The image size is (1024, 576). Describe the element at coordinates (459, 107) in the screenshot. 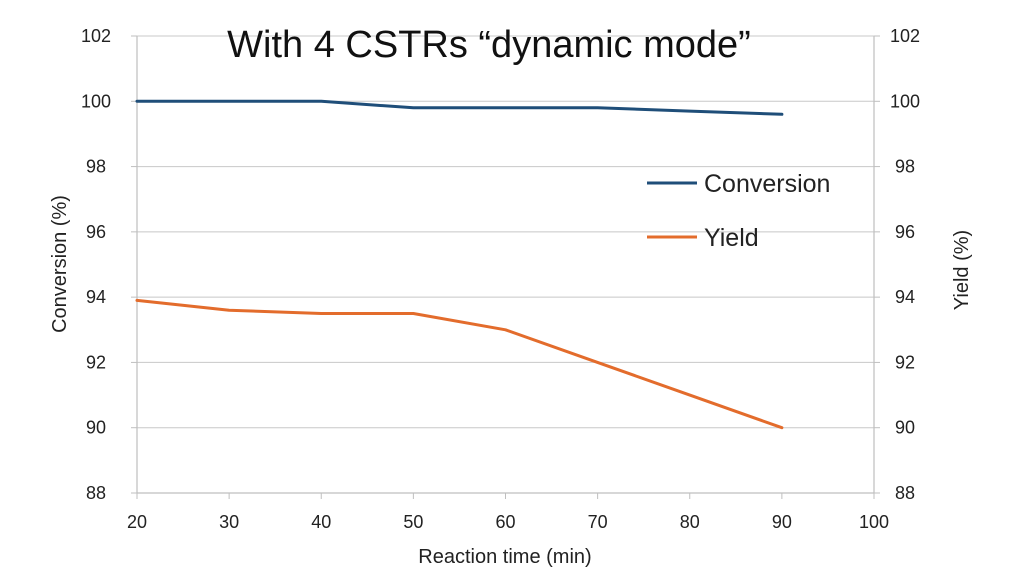

I see `series-line-conversion` at that location.